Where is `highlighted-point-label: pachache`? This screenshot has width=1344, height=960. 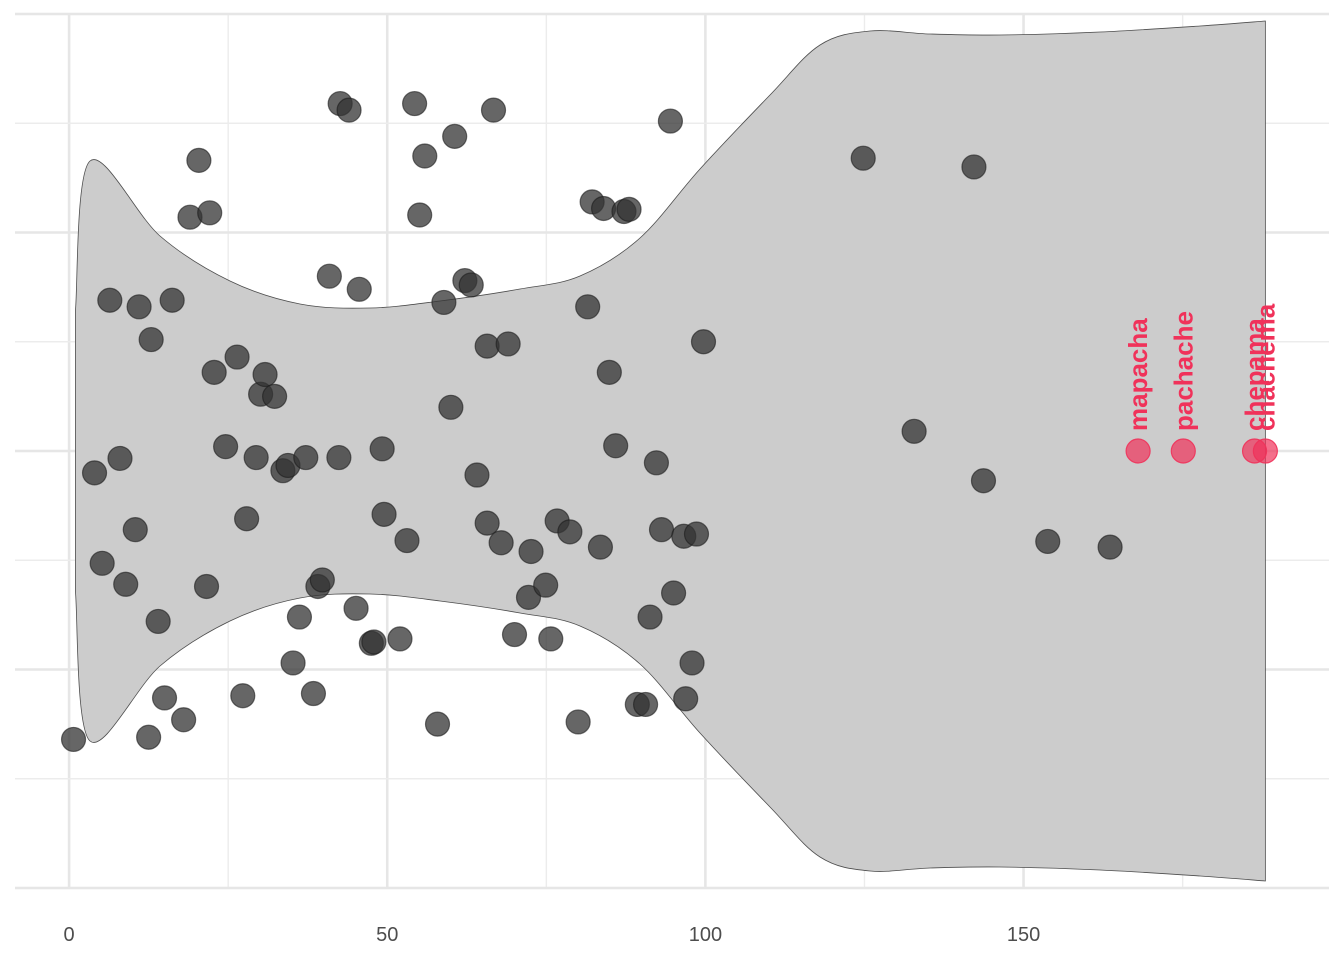 highlighted-point-label: pachache is located at coordinates (1183, 371).